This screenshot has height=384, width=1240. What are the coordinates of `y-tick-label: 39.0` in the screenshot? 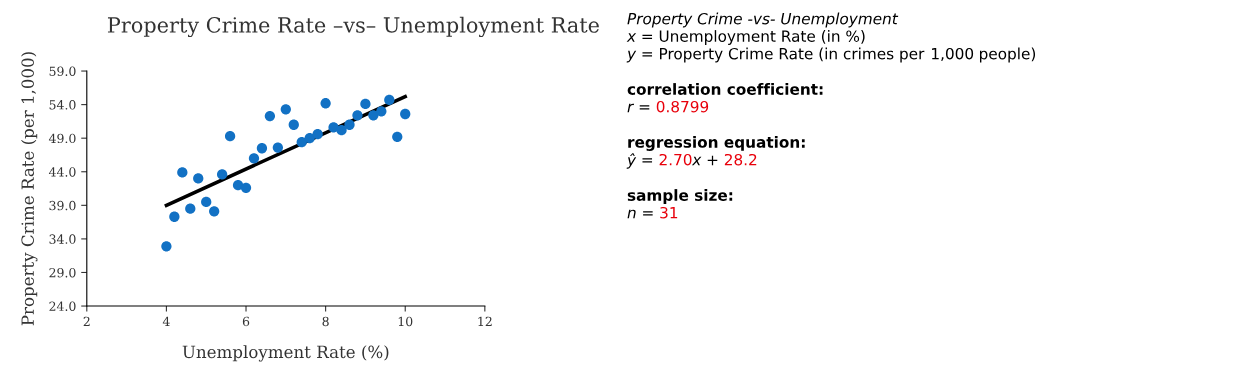 It's located at (62, 205).